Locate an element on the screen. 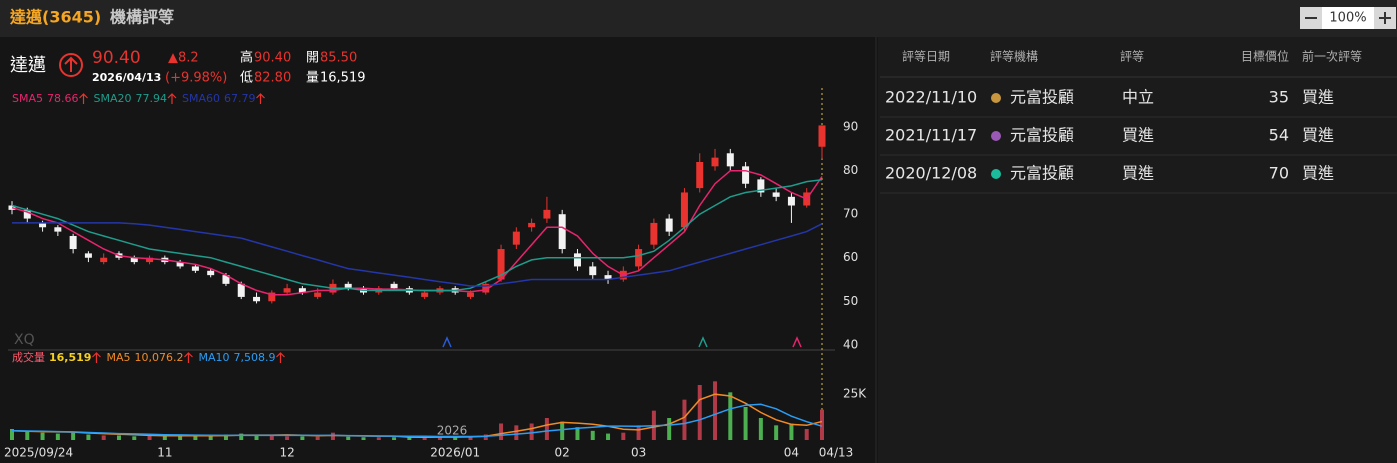 Image resolution: width=1397 pixels, height=463 pixels. legend-value: 7,508.9 is located at coordinates (254, 357).